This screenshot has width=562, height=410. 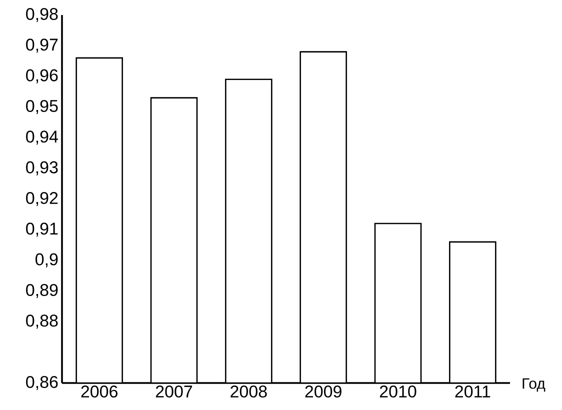 I want to click on y-tick-label: 0,96, so click(x=42, y=76).